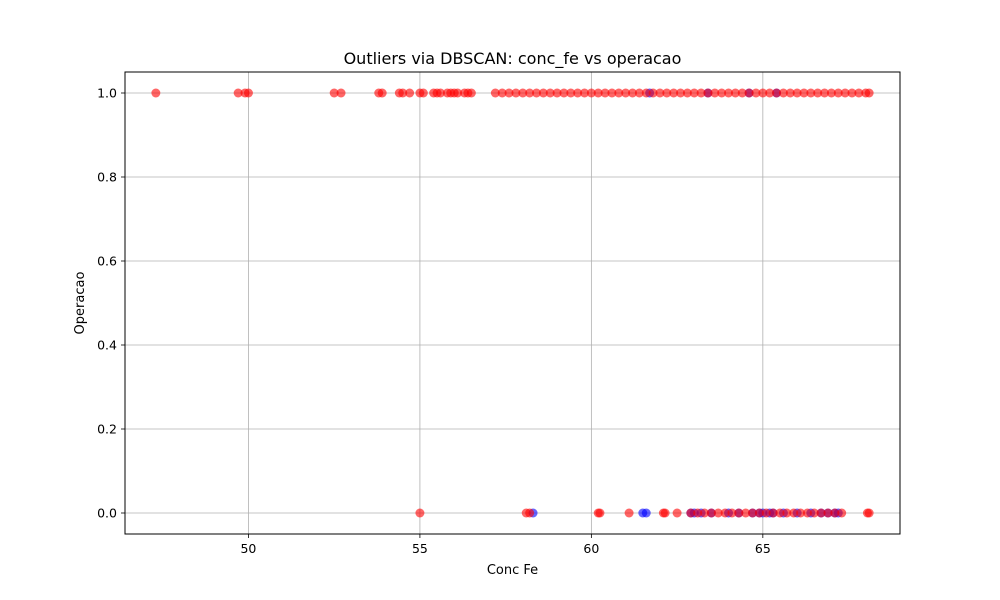  I want to click on y-tick-label: 0.8, so click(107, 177).